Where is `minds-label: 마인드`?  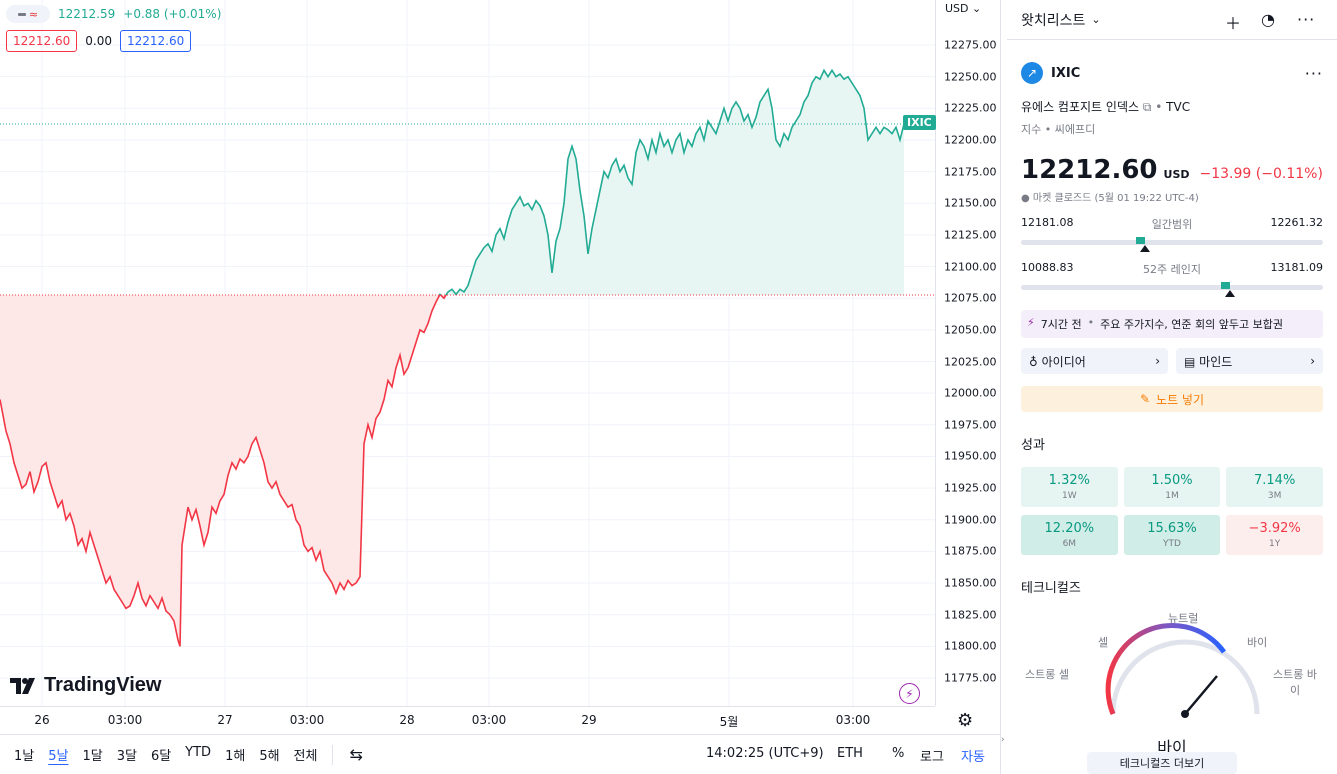 minds-label: 마인드 is located at coordinates (1216, 361).